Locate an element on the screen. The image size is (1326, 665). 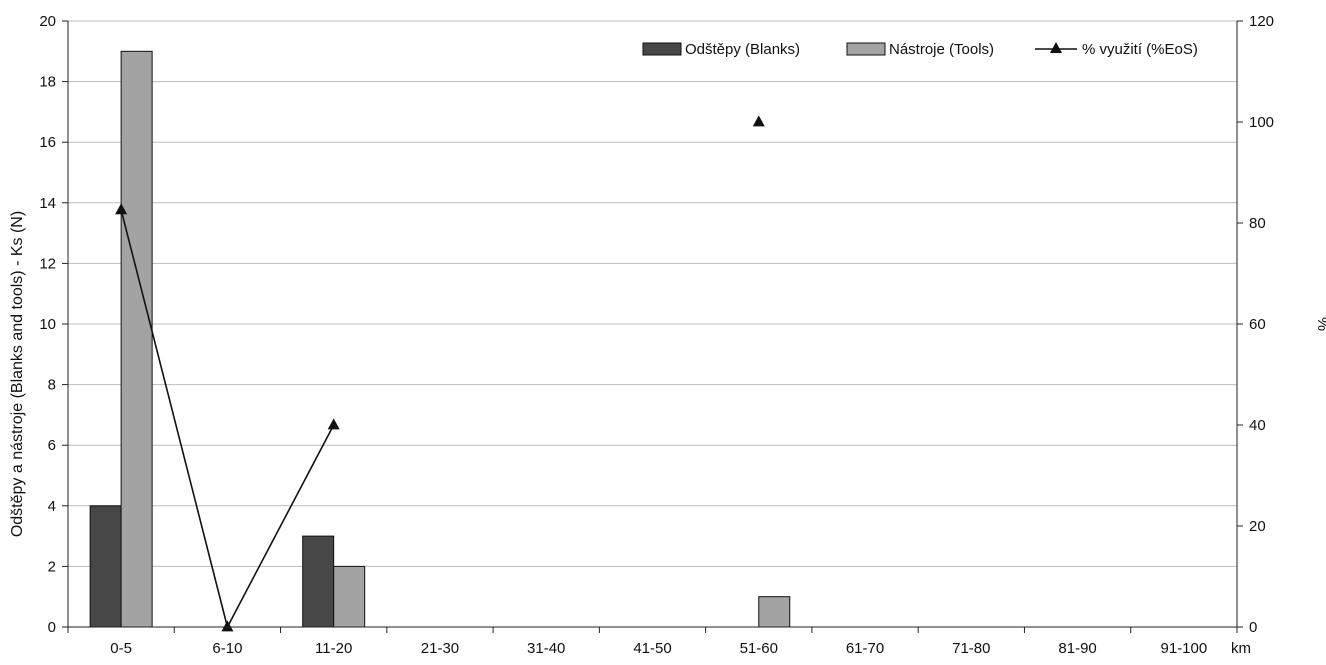
y-tick-label: 8 is located at coordinates (52, 385).